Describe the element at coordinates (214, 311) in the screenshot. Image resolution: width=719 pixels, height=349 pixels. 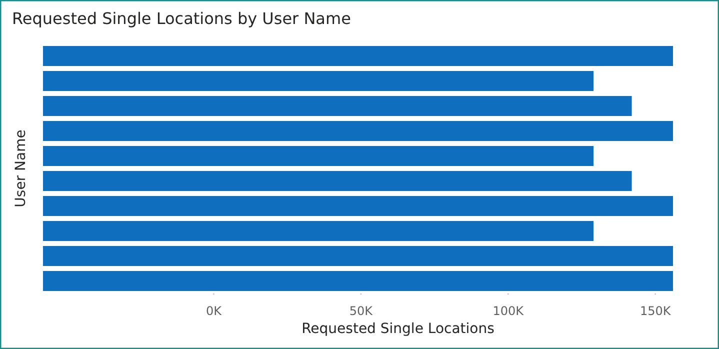
I see `x-tick-label: 0K` at that location.